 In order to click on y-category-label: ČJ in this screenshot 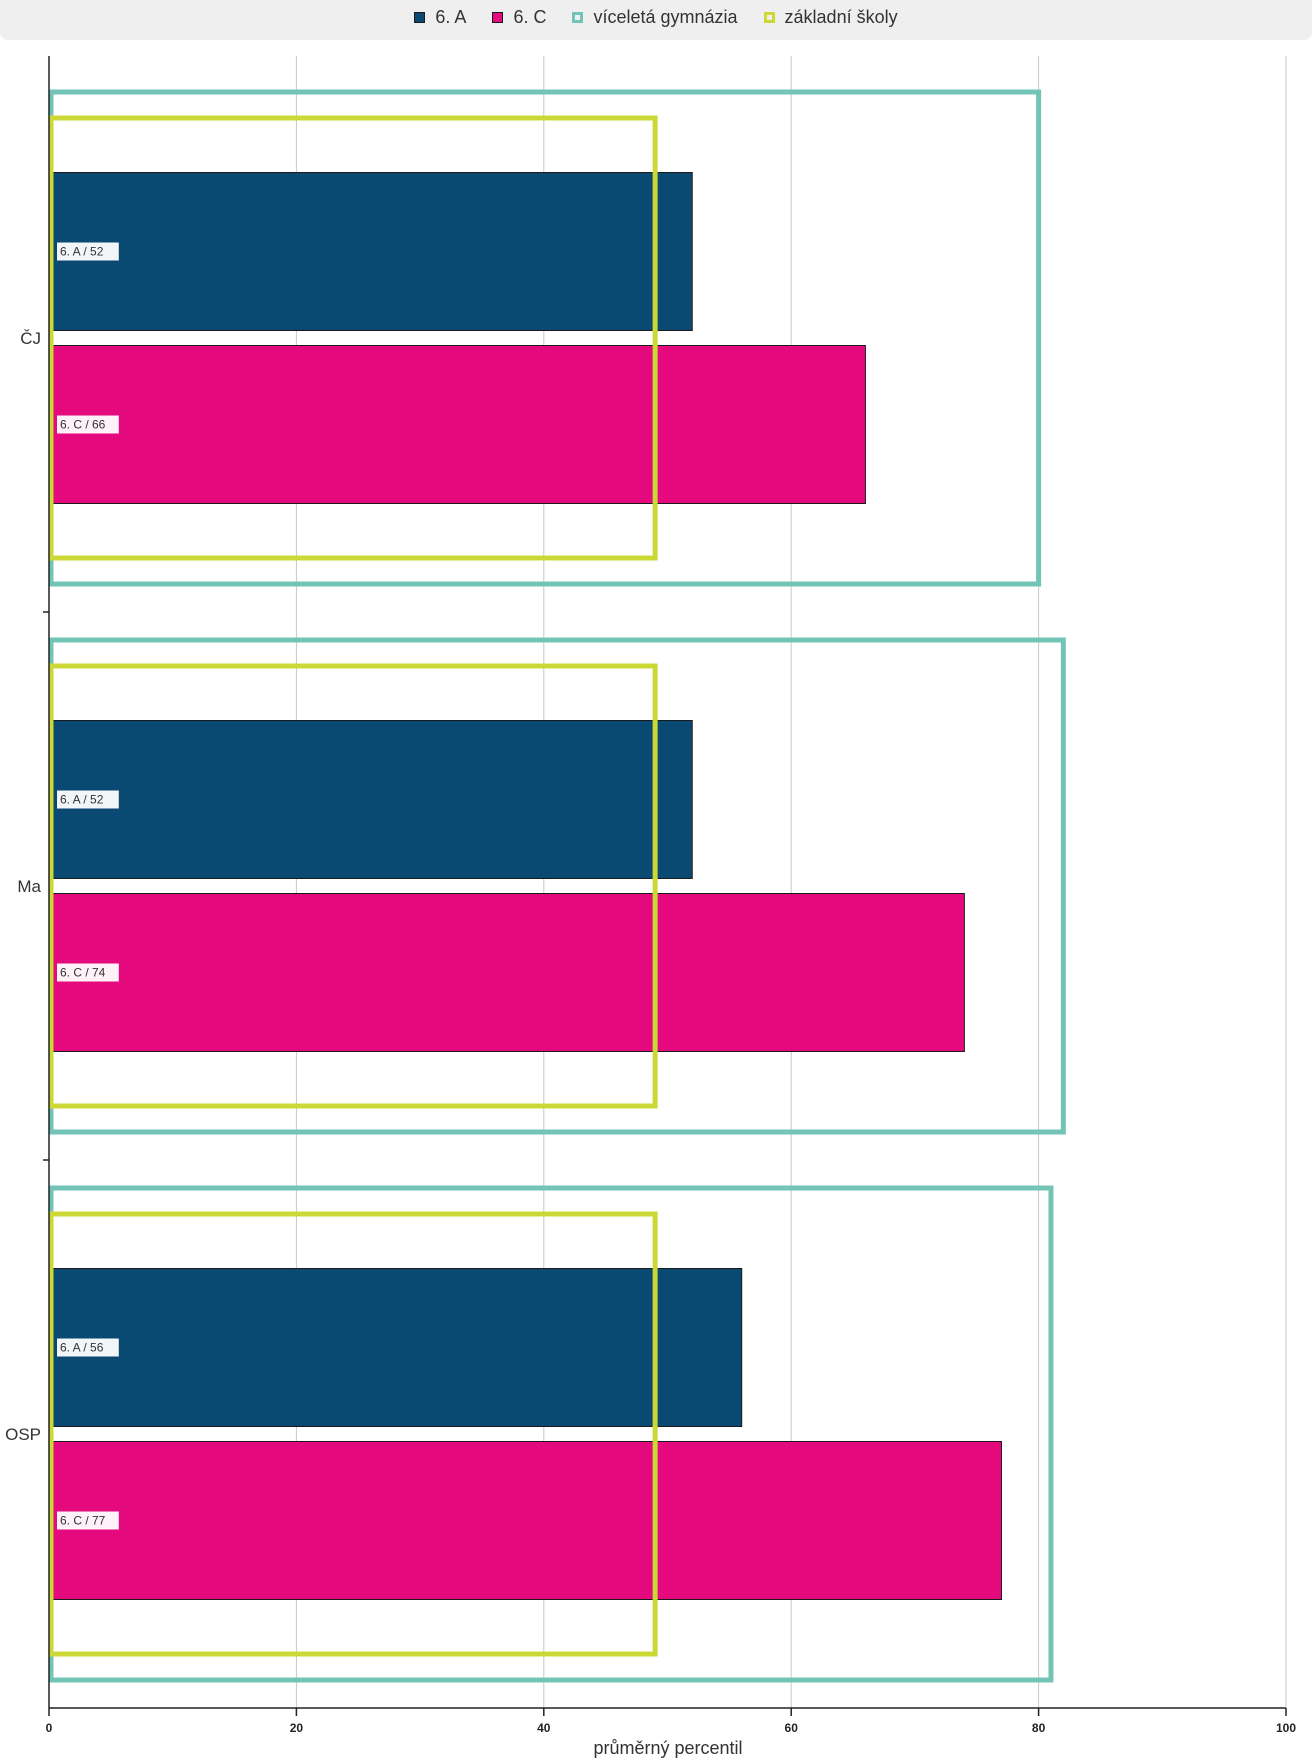, I will do `click(30, 338)`.